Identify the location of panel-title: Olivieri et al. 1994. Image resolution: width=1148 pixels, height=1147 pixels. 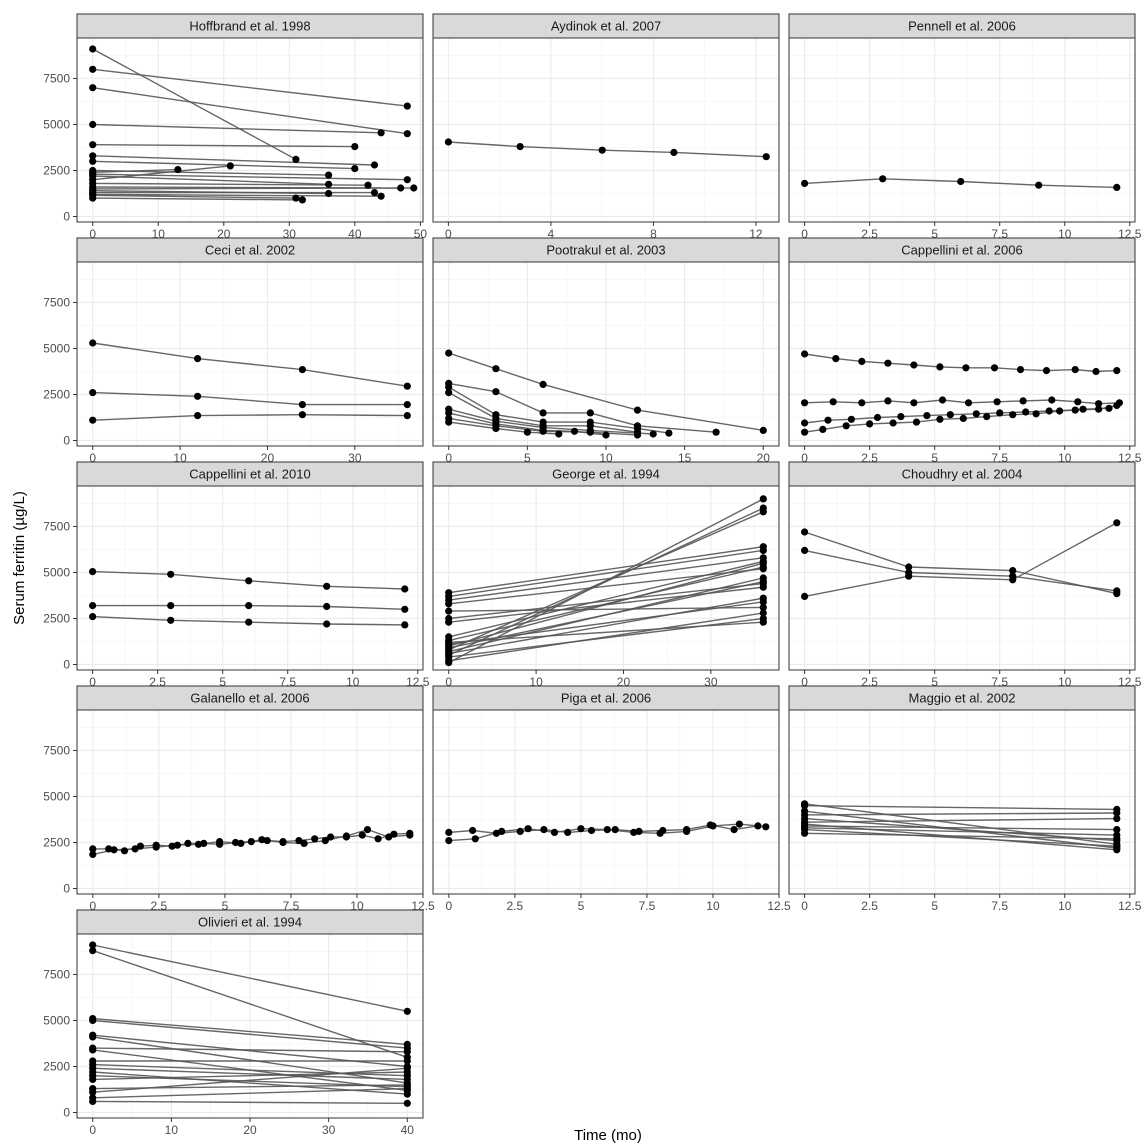
(250, 922).